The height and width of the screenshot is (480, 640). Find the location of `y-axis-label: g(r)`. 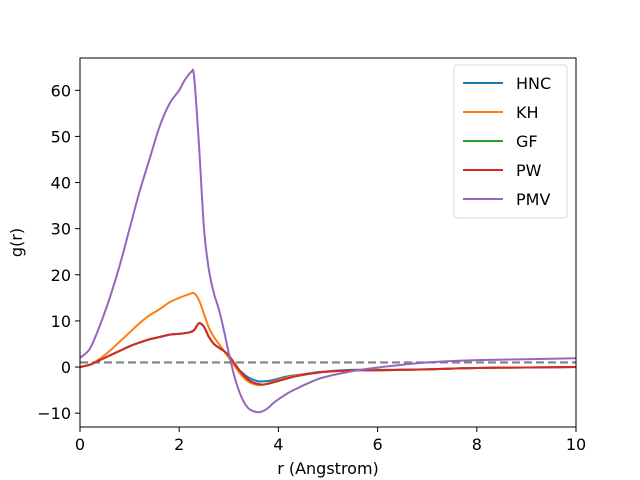

y-axis-label: g(r) is located at coordinates (16, 242).